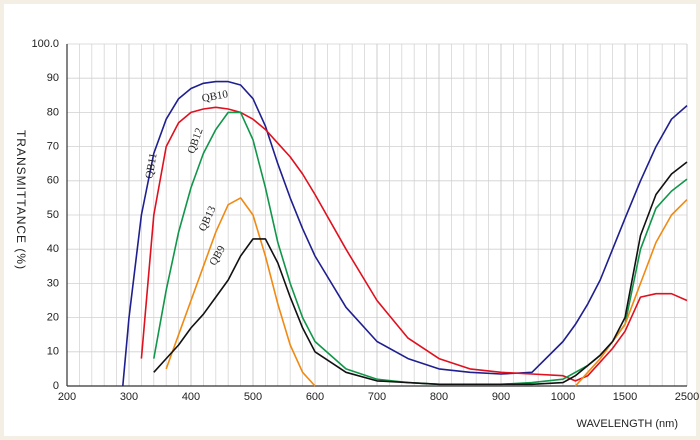 The height and width of the screenshot is (440, 700). Describe the element at coordinates (215, 96) in the screenshot. I see `series-label: QB10` at that location.